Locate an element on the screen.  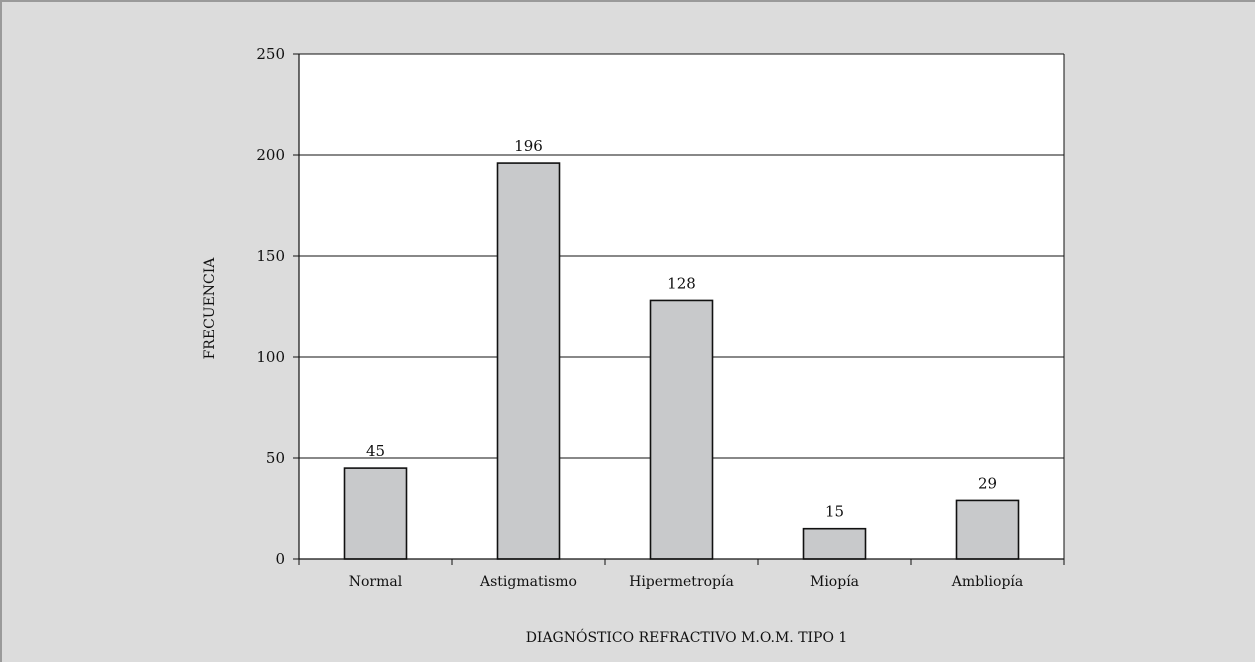
data-label: 45 is located at coordinates (375, 451).